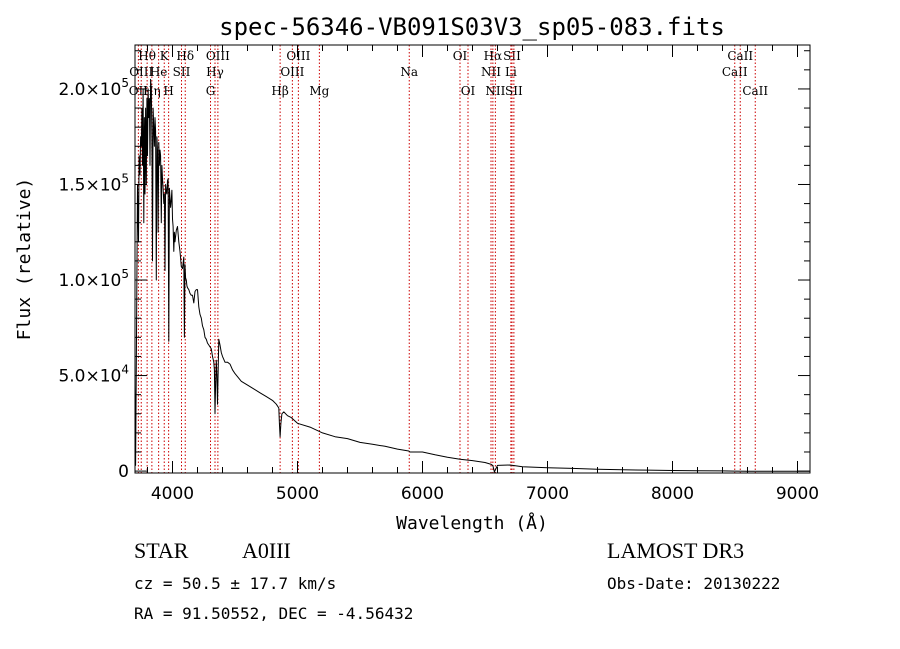 The height and width of the screenshot is (649, 900). I want to click on y-tick-exponent: 4, so click(125, 370).